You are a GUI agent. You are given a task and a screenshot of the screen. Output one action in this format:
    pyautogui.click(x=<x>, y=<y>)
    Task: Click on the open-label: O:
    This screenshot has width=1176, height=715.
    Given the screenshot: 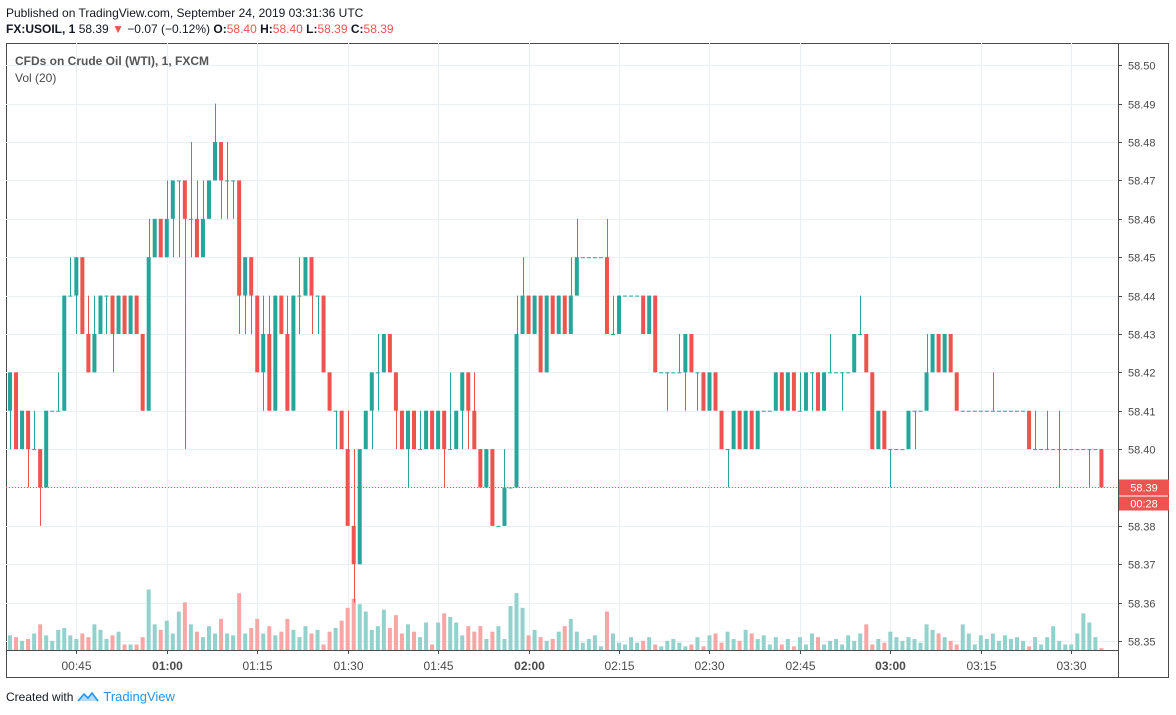 What is the action you would take?
    pyautogui.click(x=220, y=29)
    